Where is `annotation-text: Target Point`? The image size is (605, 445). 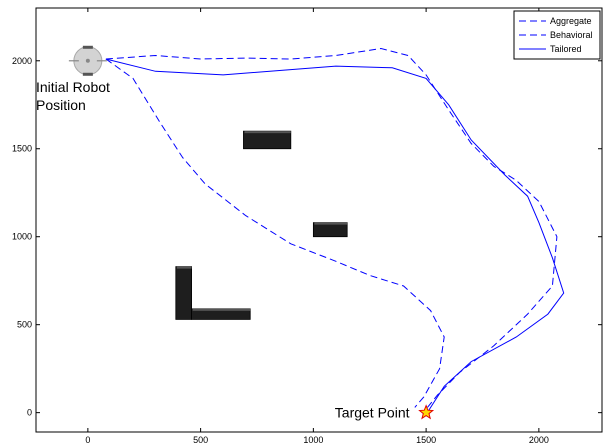 annotation-text: Target Point is located at coordinates (372, 413).